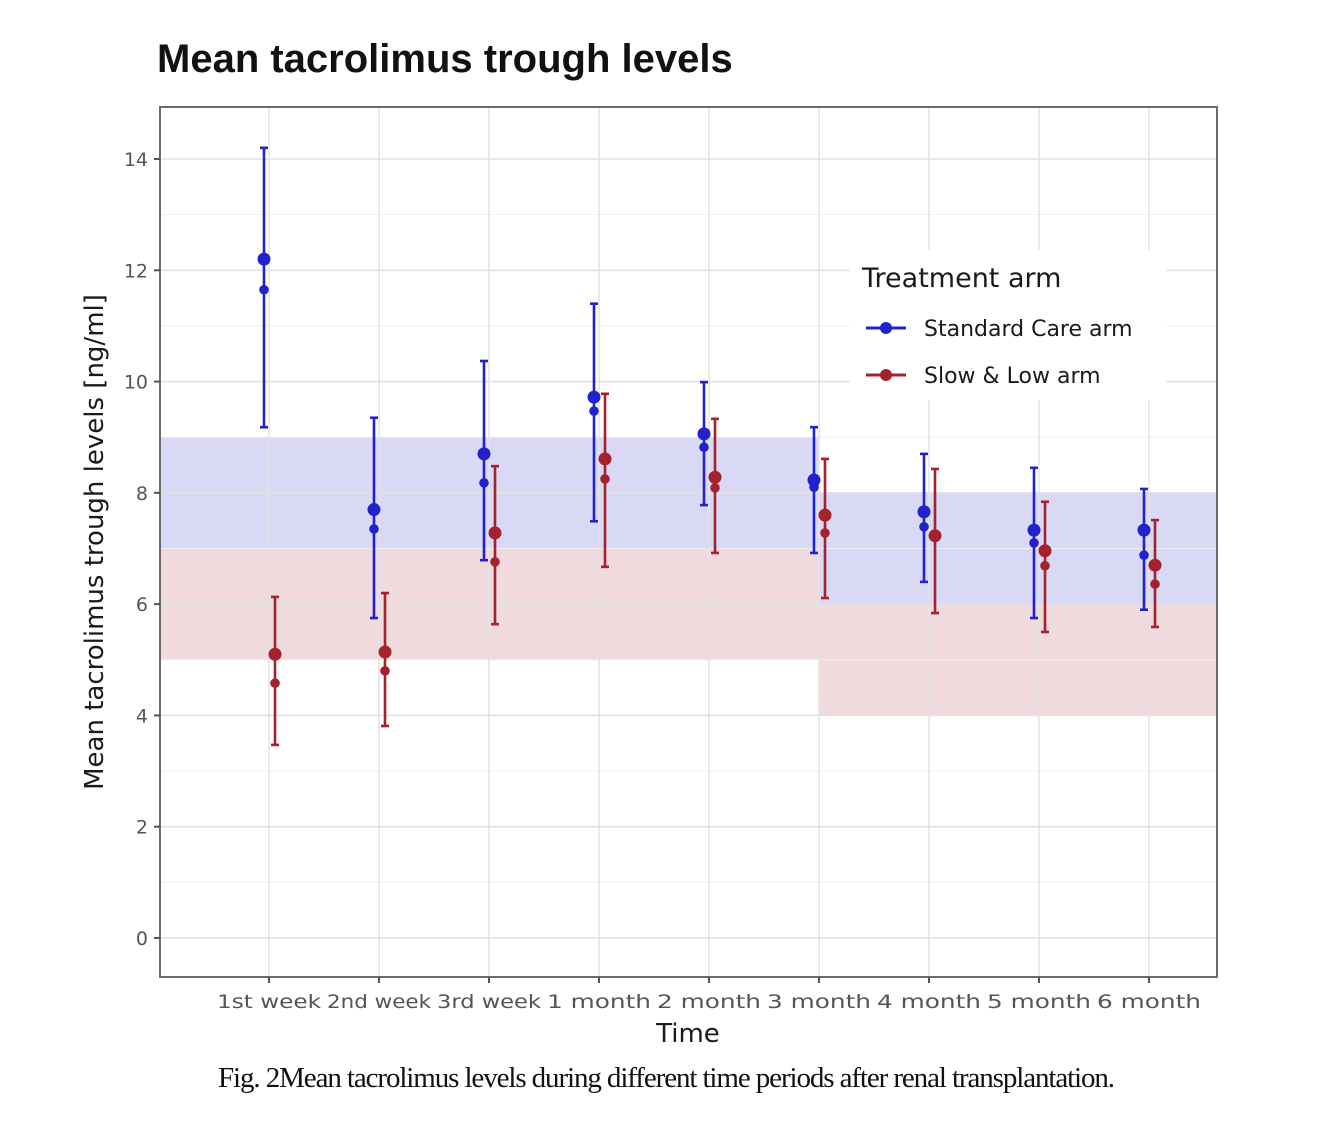  I want to click on legend-label-standard-care: Standard Care arm, so click(1028, 329).